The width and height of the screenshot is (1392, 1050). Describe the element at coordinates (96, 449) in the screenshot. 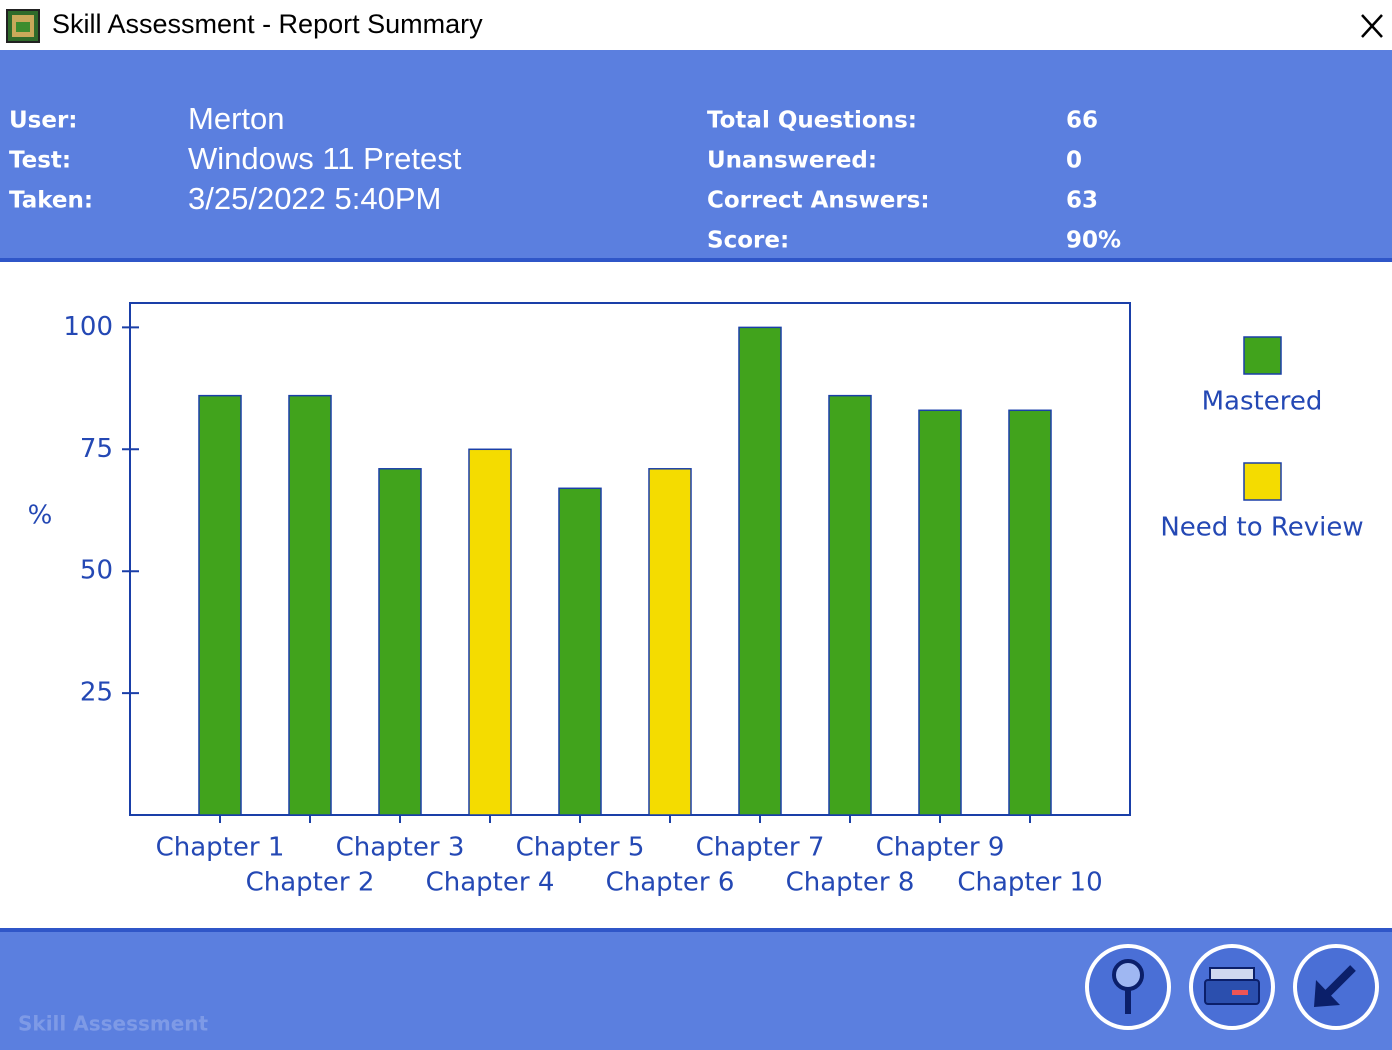

I see `y-tick-label: 75` at that location.